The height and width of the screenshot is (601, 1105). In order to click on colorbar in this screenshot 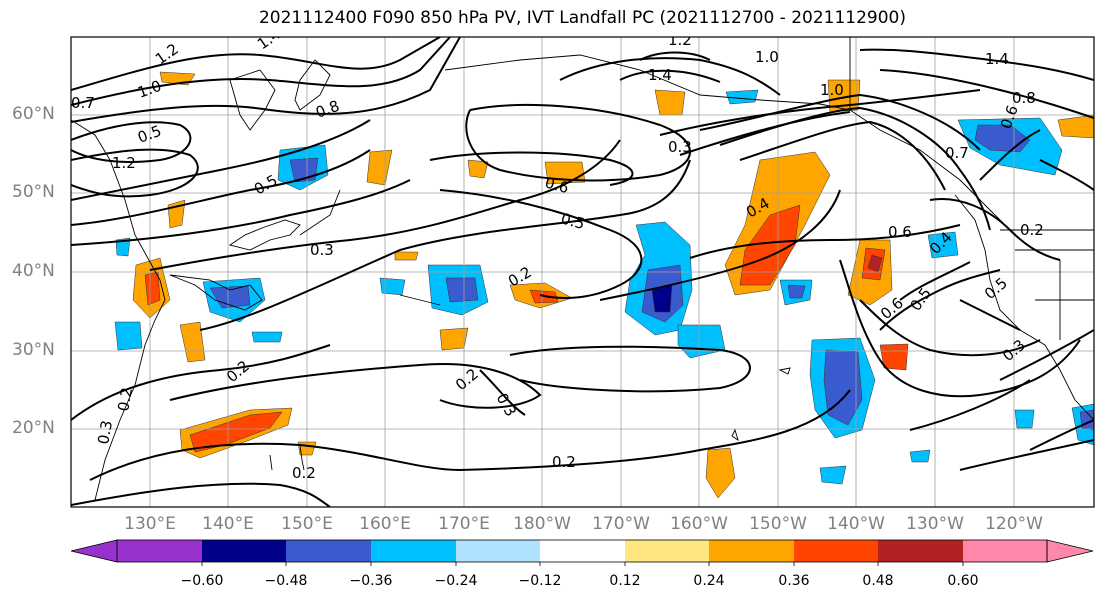, I will do `click(582, 552)`.